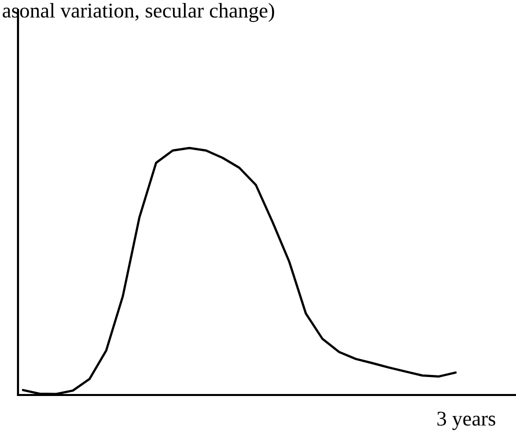 Image resolution: width=516 pixels, height=438 pixels. I want to click on x-axis-title: 3 years, so click(466, 421).